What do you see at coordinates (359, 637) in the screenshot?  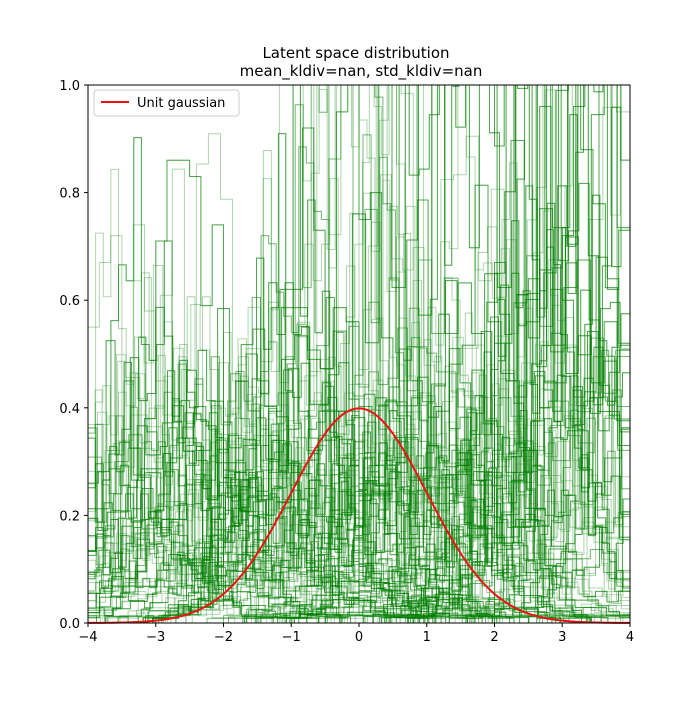 I see `x-tick-label: 0` at bounding box center [359, 637].